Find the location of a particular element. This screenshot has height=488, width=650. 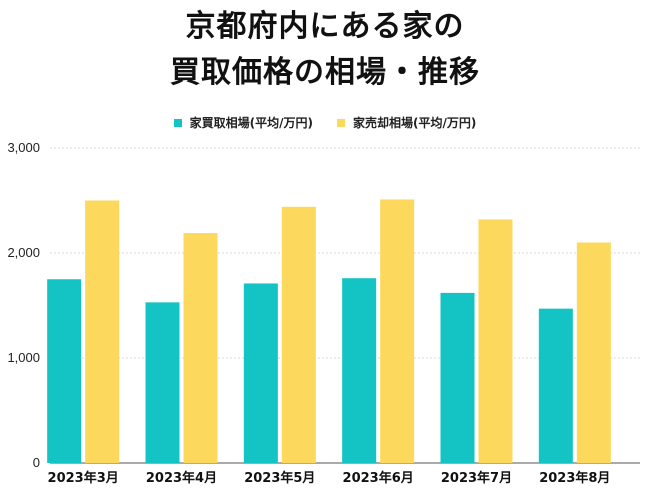

x-tick-label: 2023年6月 is located at coordinates (378, 478).